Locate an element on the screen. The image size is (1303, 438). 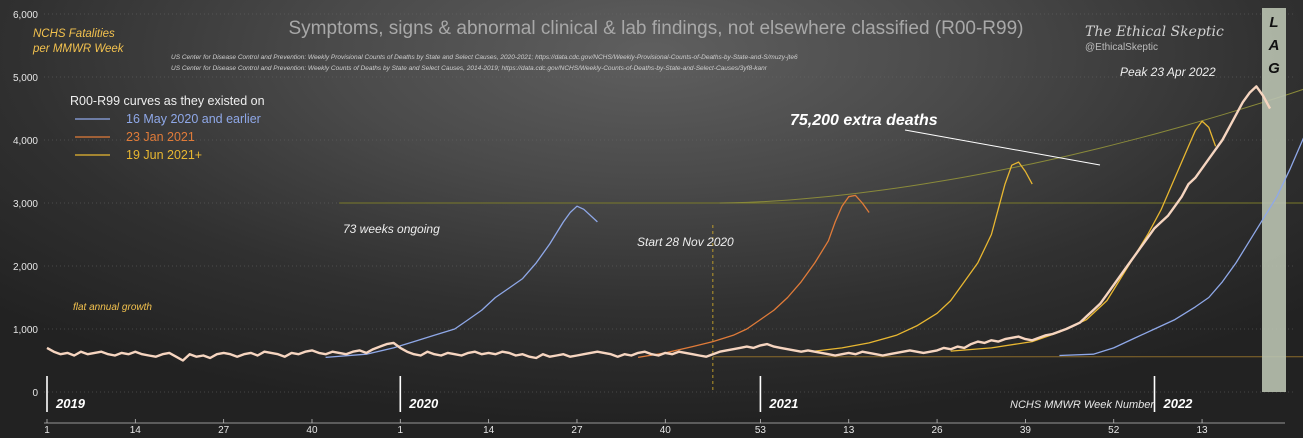
x-axis-label: NCHS MMWR Week Number is located at coordinates (1082, 405).